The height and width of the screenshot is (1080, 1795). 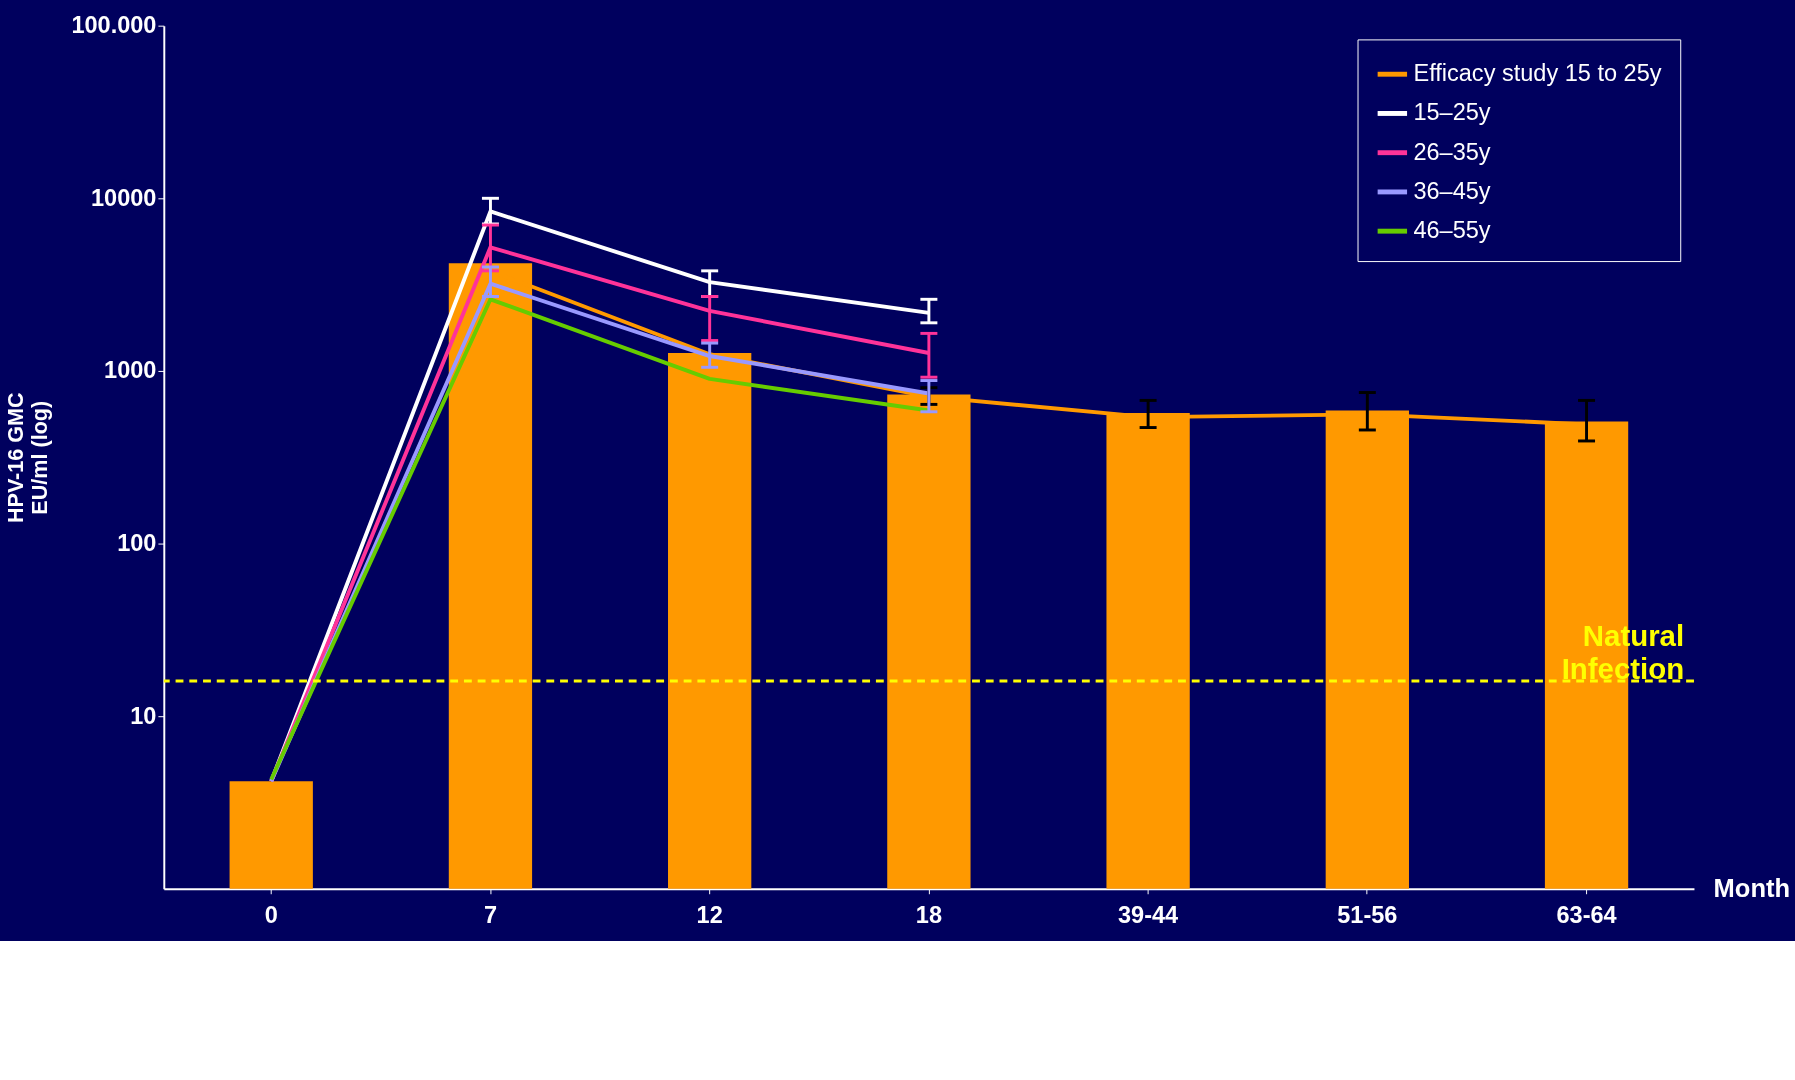 What do you see at coordinates (709, 914) in the screenshot?
I see `x-tick-label: 12` at bounding box center [709, 914].